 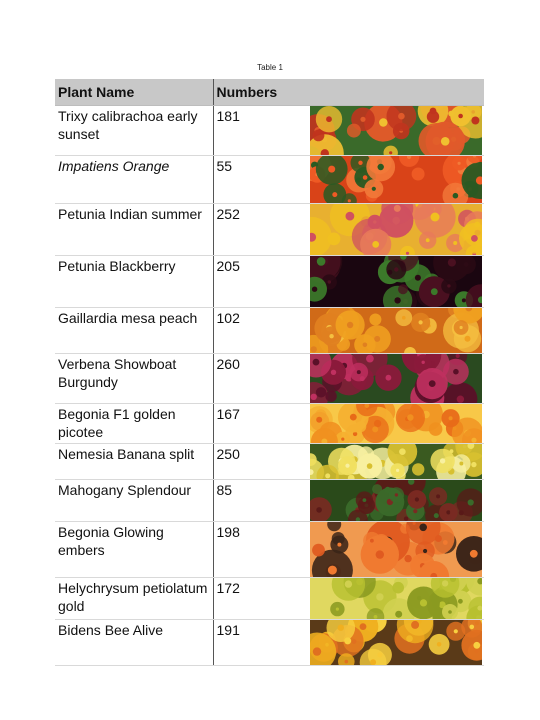 I want to click on gold-foliage-icon, so click(x=396, y=598).